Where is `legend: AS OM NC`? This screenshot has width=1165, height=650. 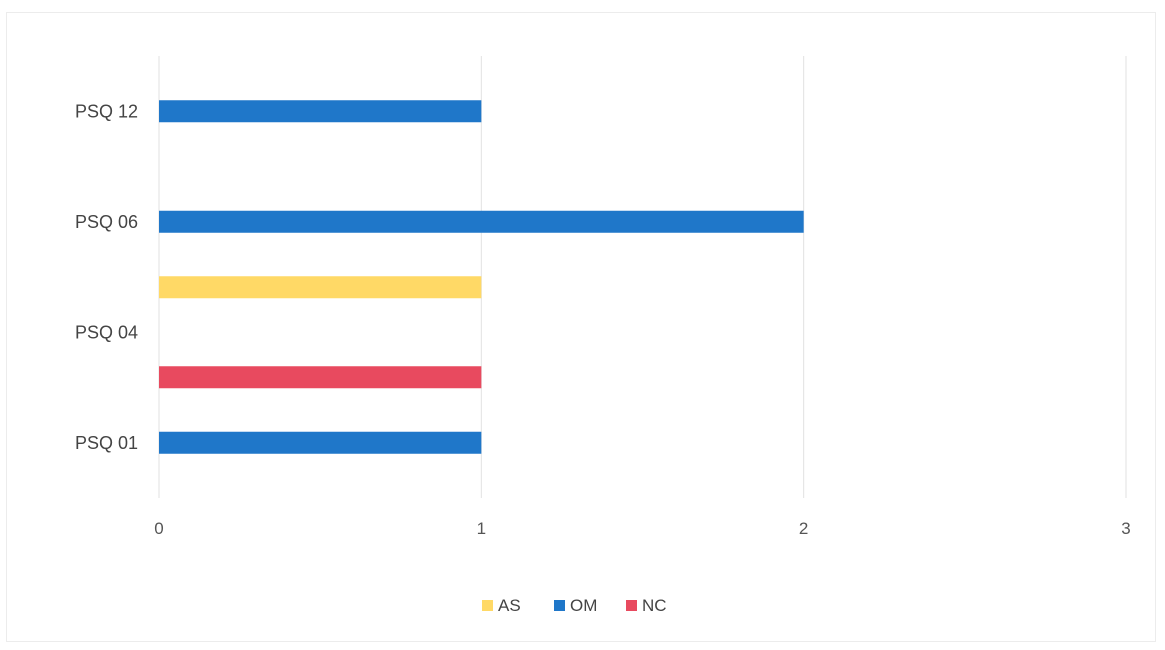 legend: AS OM NC is located at coordinates (574, 605).